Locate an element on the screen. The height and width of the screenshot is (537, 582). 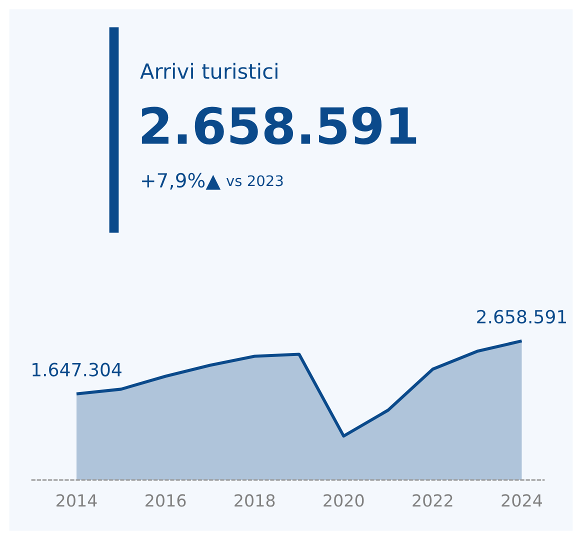
data-label: 2.658.591 is located at coordinates (521, 317).